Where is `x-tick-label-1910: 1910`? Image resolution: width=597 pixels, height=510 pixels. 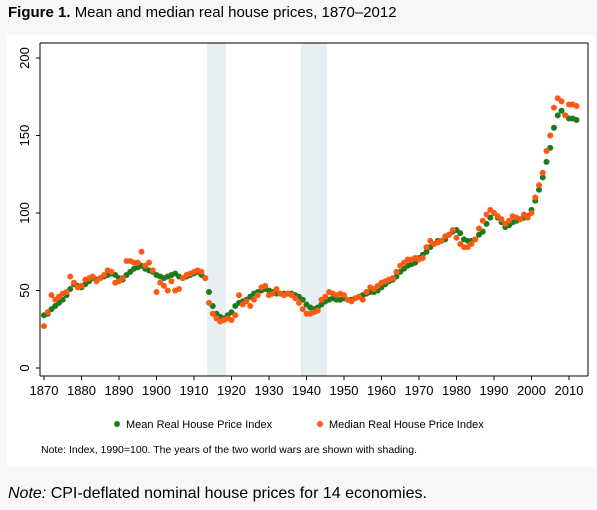
x-tick-label-1910: 1910 is located at coordinates (194, 390).